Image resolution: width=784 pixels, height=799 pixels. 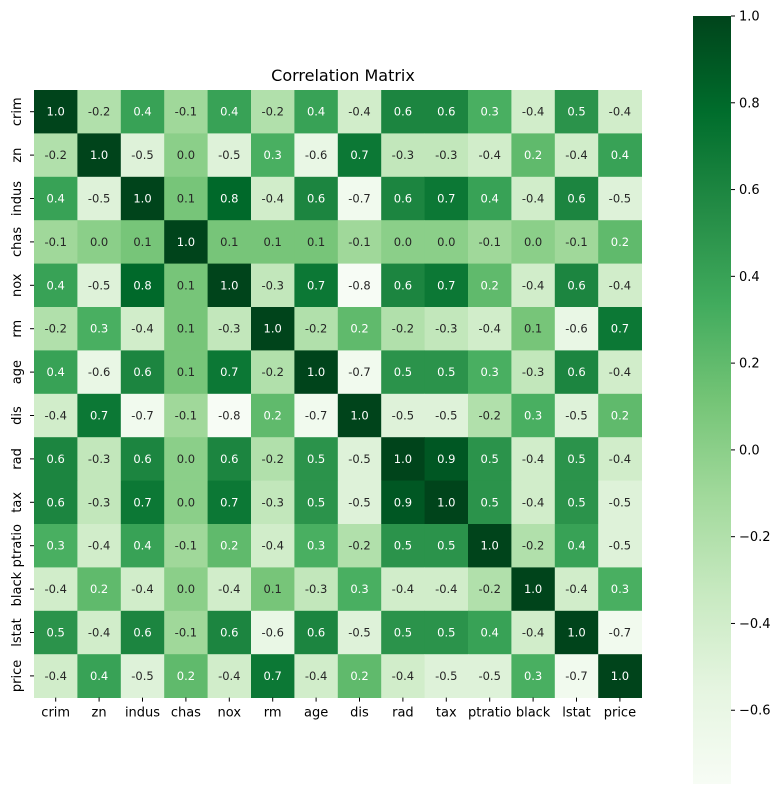 What do you see at coordinates (229, 589) in the screenshot?
I see `heatmap-cell-black-nox` at bounding box center [229, 589].